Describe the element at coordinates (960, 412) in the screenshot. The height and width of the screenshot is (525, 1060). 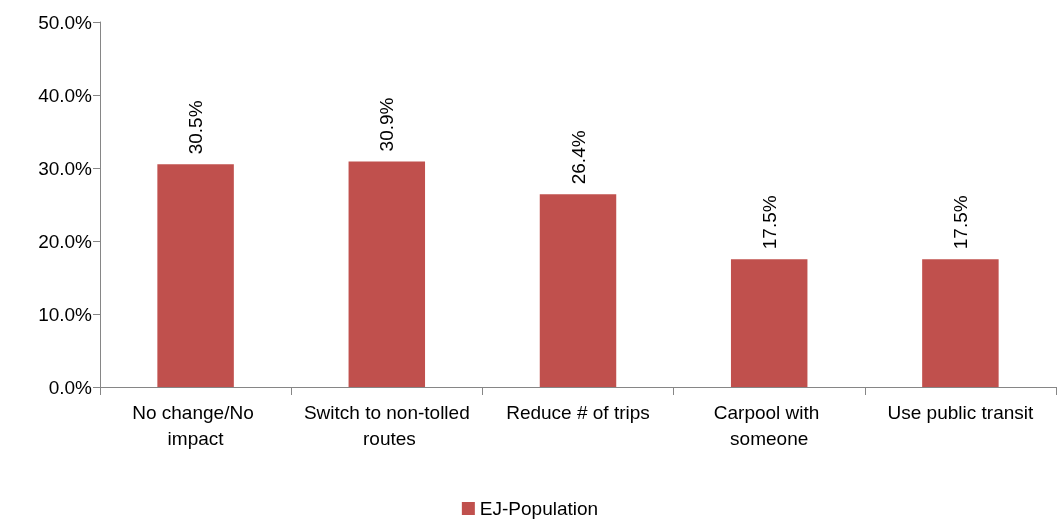
I see `x-tick-label: Use public transit` at that location.